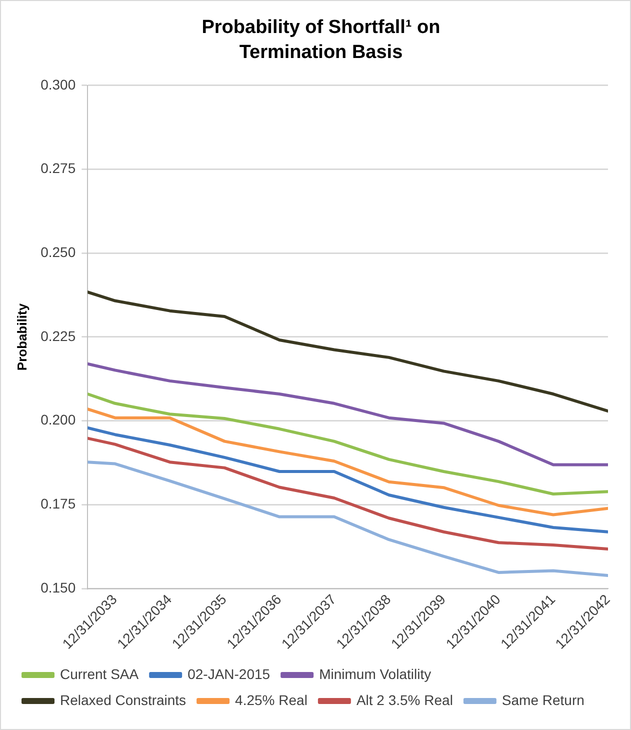 The width and height of the screenshot is (631, 730). What do you see at coordinates (22, 336) in the screenshot?
I see `y-axis-title: Probability` at bounding box center [22, 336].